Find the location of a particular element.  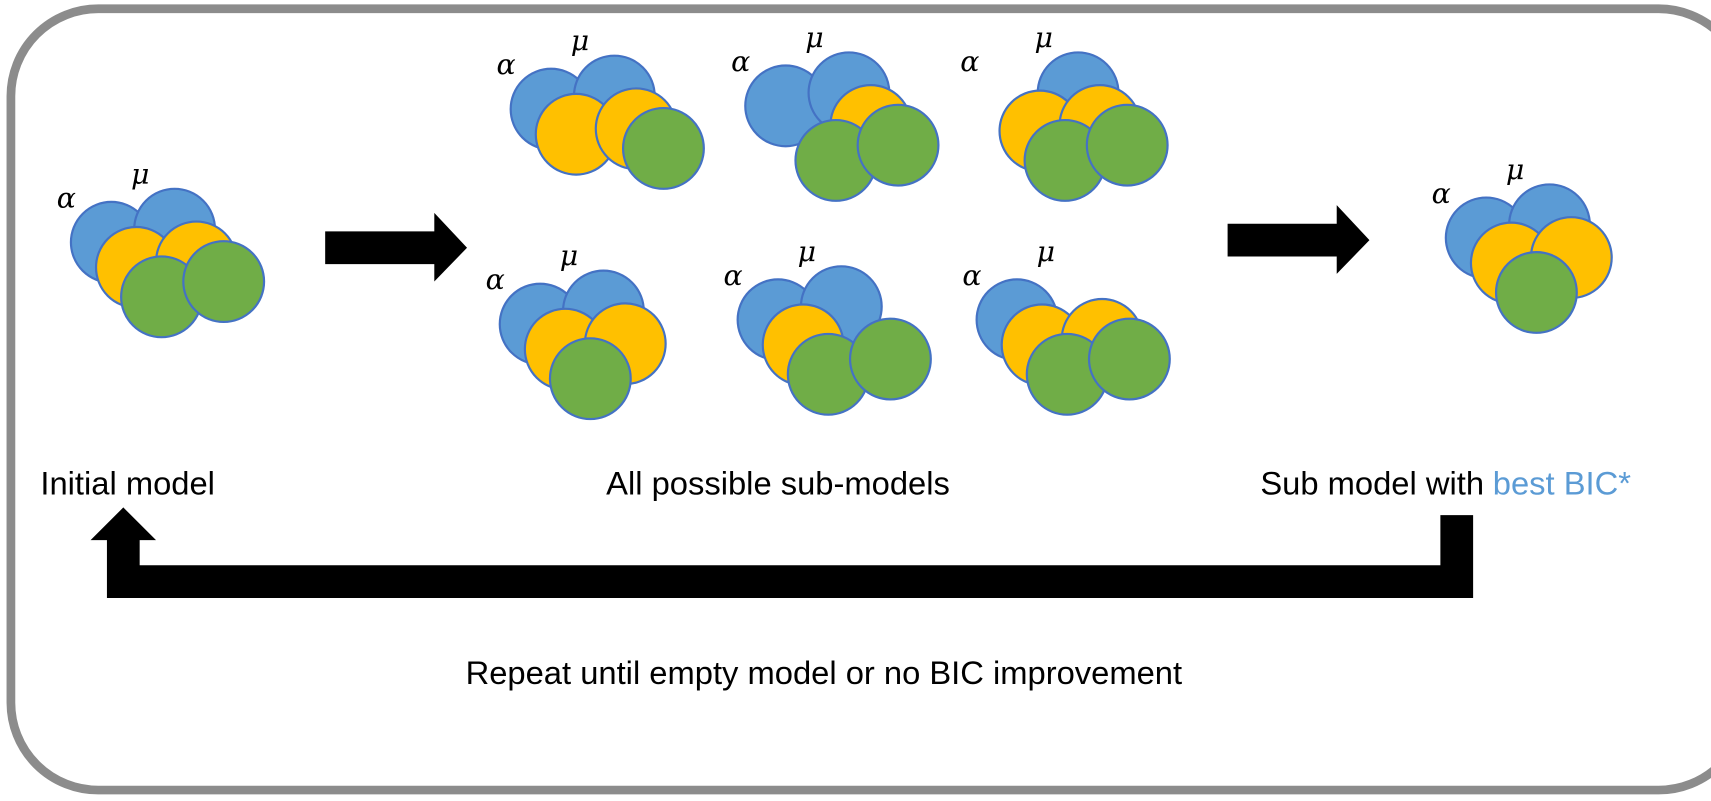

loop-arrow is located at coordinates (782, 553).